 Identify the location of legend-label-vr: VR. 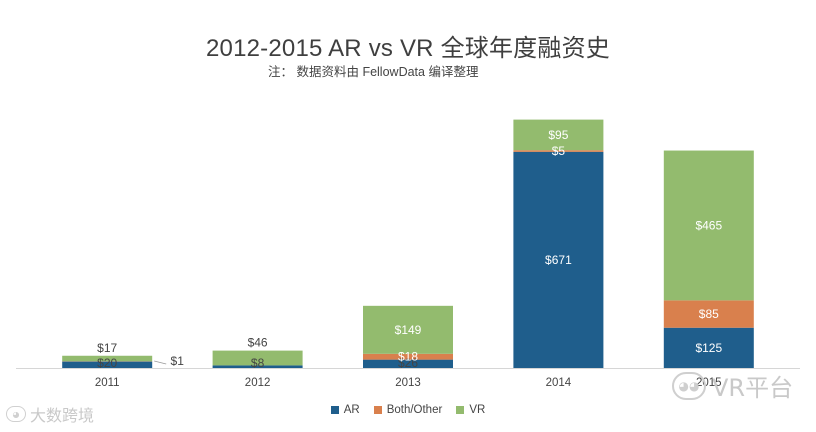
(477, 410).